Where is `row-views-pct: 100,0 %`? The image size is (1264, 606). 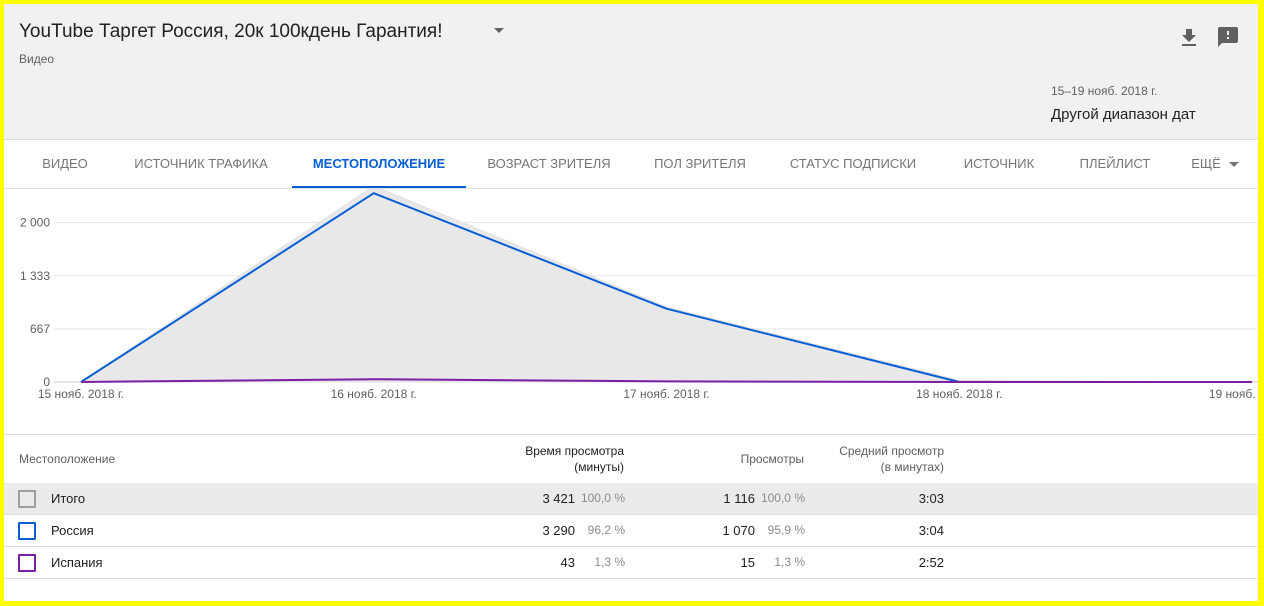
row-views-pct: 100,0 % is located at coordinates (782, 498).